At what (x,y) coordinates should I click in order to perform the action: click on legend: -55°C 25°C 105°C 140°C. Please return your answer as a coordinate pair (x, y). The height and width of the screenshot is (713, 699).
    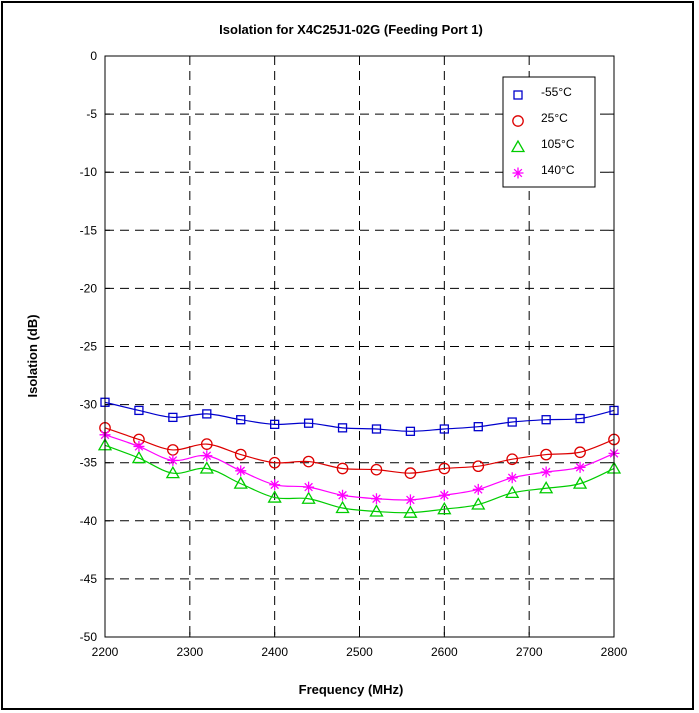
    Looking at the image, I should click on (549, 132).